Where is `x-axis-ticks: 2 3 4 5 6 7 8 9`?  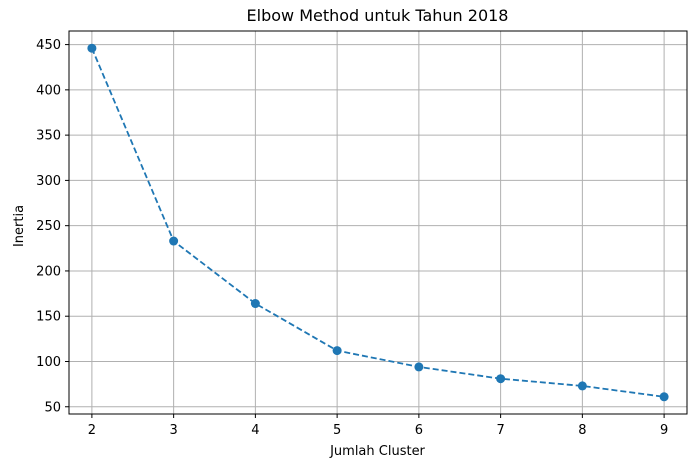 x-axis-ticks: 2 3 4 5 6 7 8 9 is located at coordinates (378, 426).